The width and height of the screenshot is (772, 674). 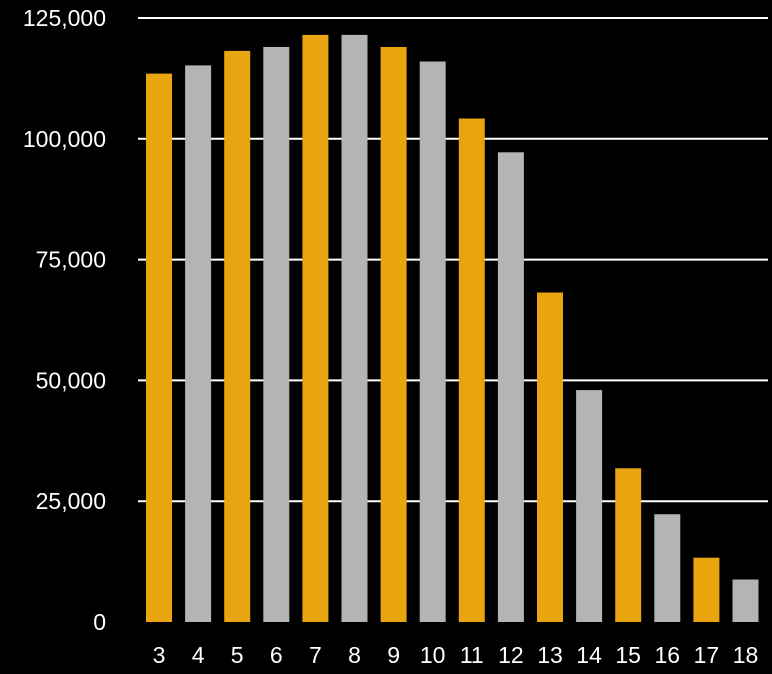 What do you see at coordinates (64, 139) in the screenshot?
I see `y-tick-label: 100,000` at bounding box center [64, 139].